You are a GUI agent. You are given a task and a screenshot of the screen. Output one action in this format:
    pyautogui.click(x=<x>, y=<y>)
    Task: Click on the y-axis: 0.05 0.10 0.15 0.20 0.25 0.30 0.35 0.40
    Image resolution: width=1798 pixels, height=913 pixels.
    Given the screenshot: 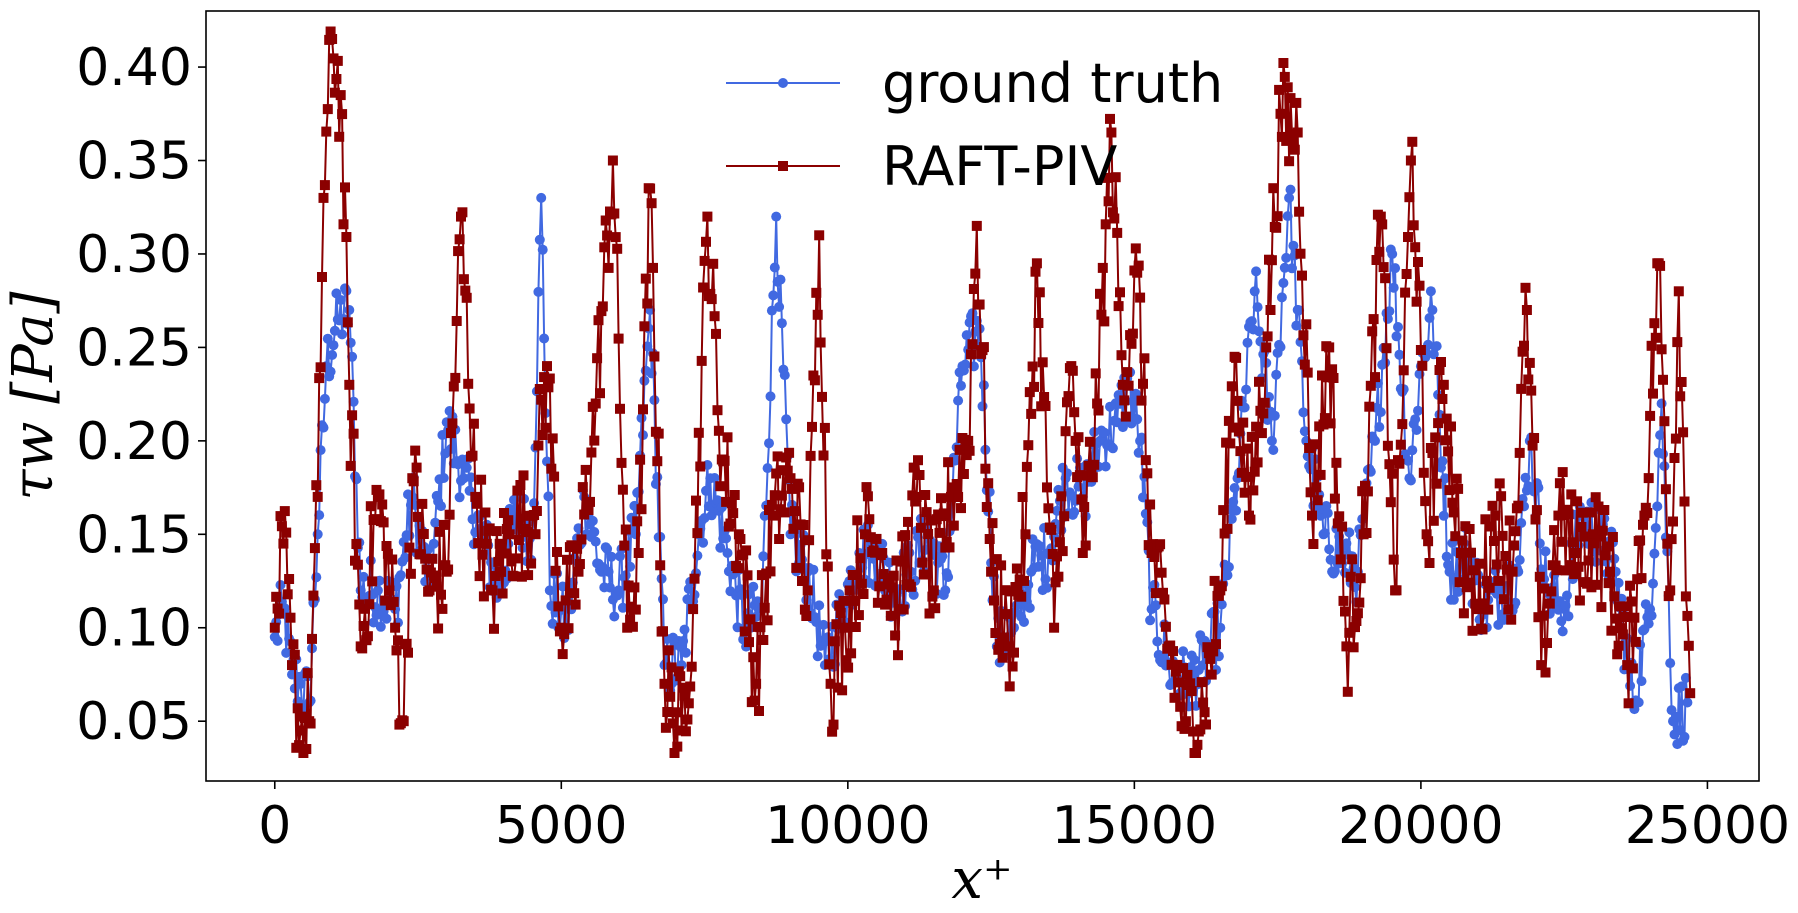 What is the action you would take?
    pyautogui.click(x=141, y=395)
    